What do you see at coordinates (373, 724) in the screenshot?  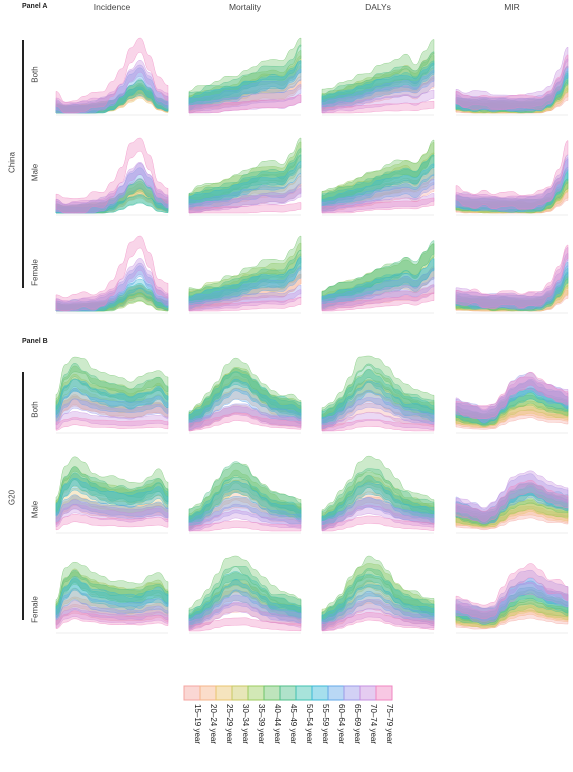 I see `legend-label: 70–74 year` at bounding box center [373, 724].